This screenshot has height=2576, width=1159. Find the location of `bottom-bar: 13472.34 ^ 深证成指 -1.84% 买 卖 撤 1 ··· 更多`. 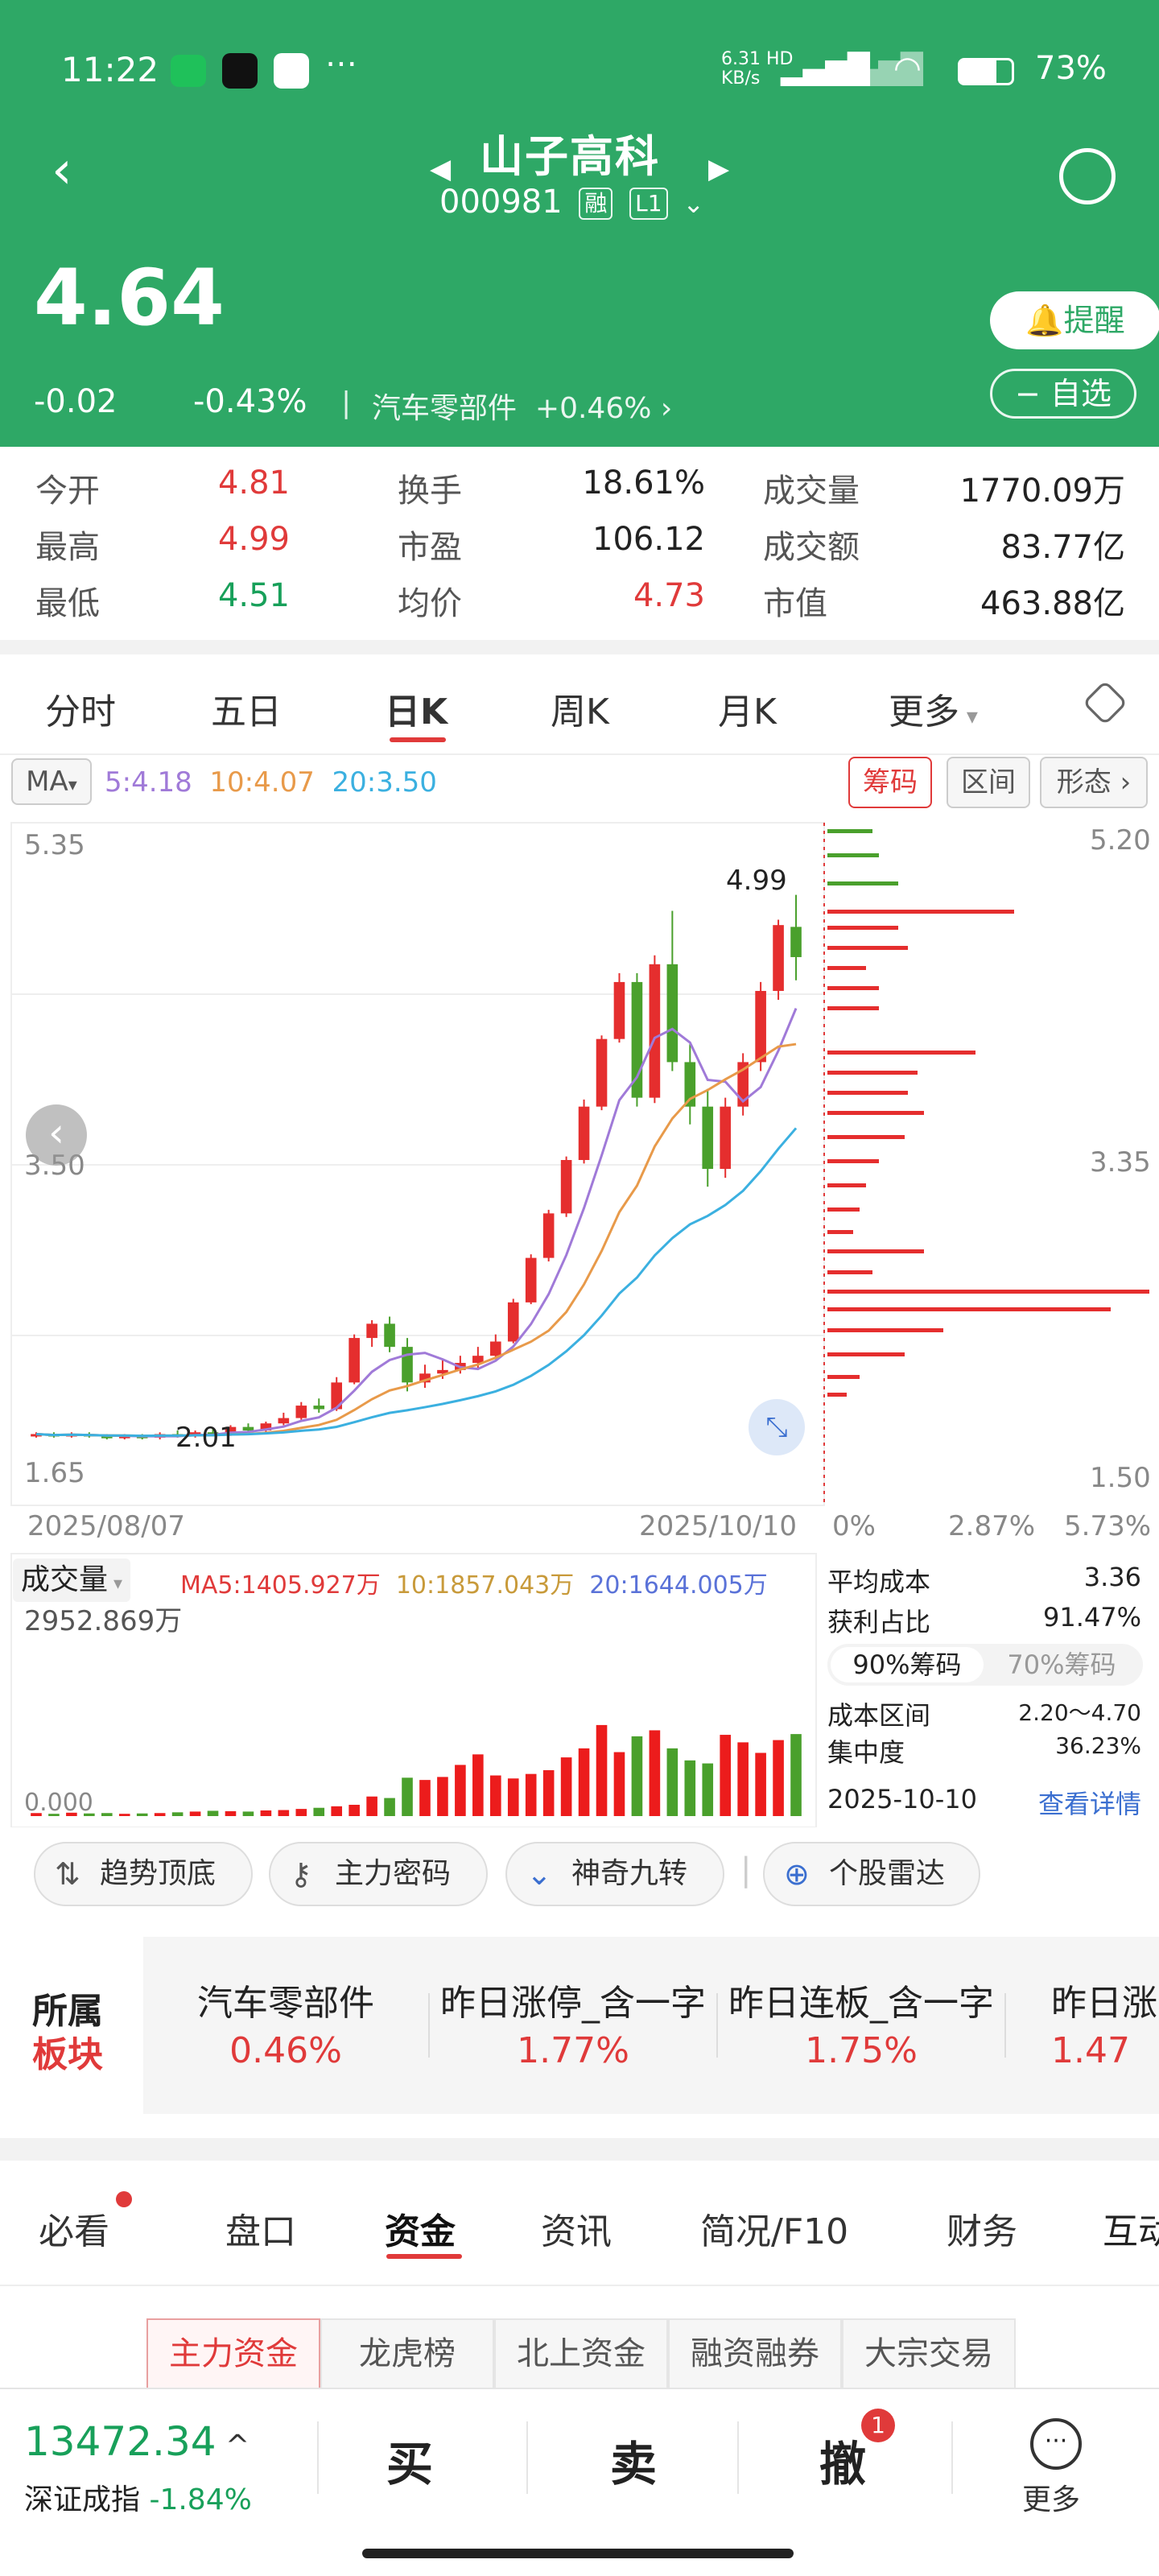

bottom-bar: 13472.34 ^ 深证成指 -1.84% 买 卖 撤 1 ··· 更多 is located at coordinates (579, 2482).